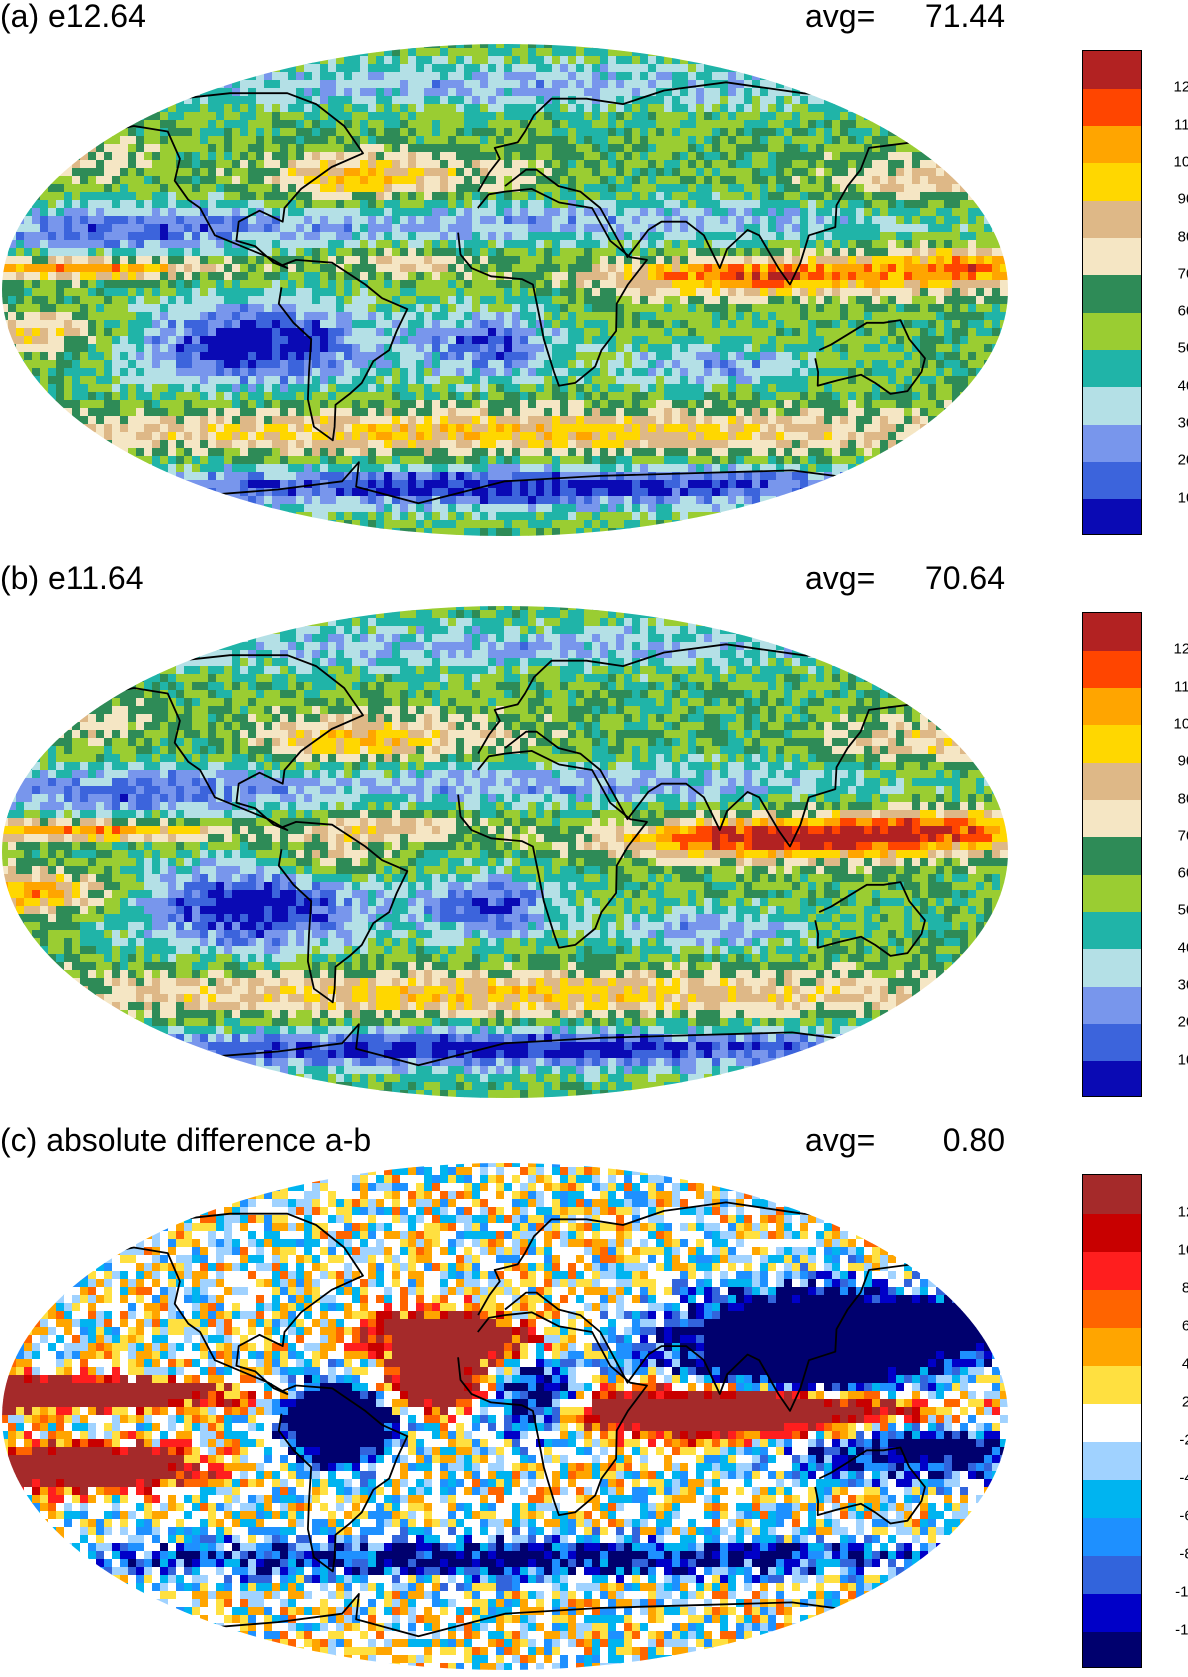 The image size is (1188, 1677). Describe the element at coordinates (1183, 1440) in the screenshot. I see `colorbar-tick-label: -2` at that location.